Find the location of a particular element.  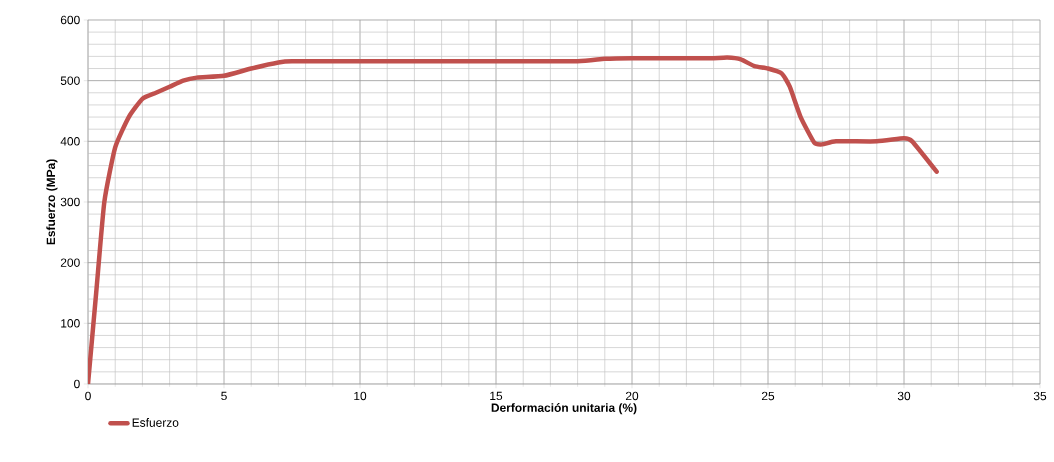

x-tick-label: 10 is located at coordinates (360, 396).